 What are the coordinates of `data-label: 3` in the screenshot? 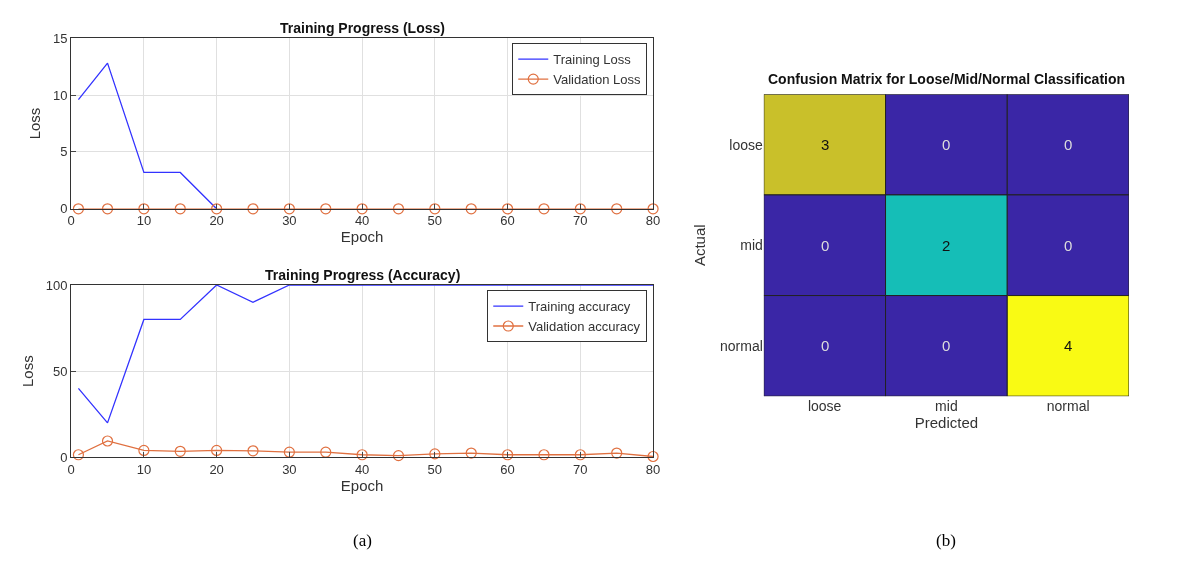 It's located at (825, 144).